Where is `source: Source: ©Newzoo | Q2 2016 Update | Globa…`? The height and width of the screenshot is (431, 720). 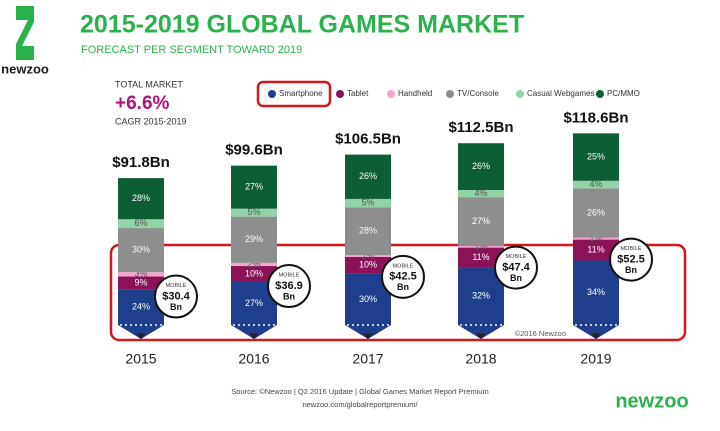 source: Source: ©Newzoo | Q2 2016 Update | Globa… is located at coordinates (359, 391).